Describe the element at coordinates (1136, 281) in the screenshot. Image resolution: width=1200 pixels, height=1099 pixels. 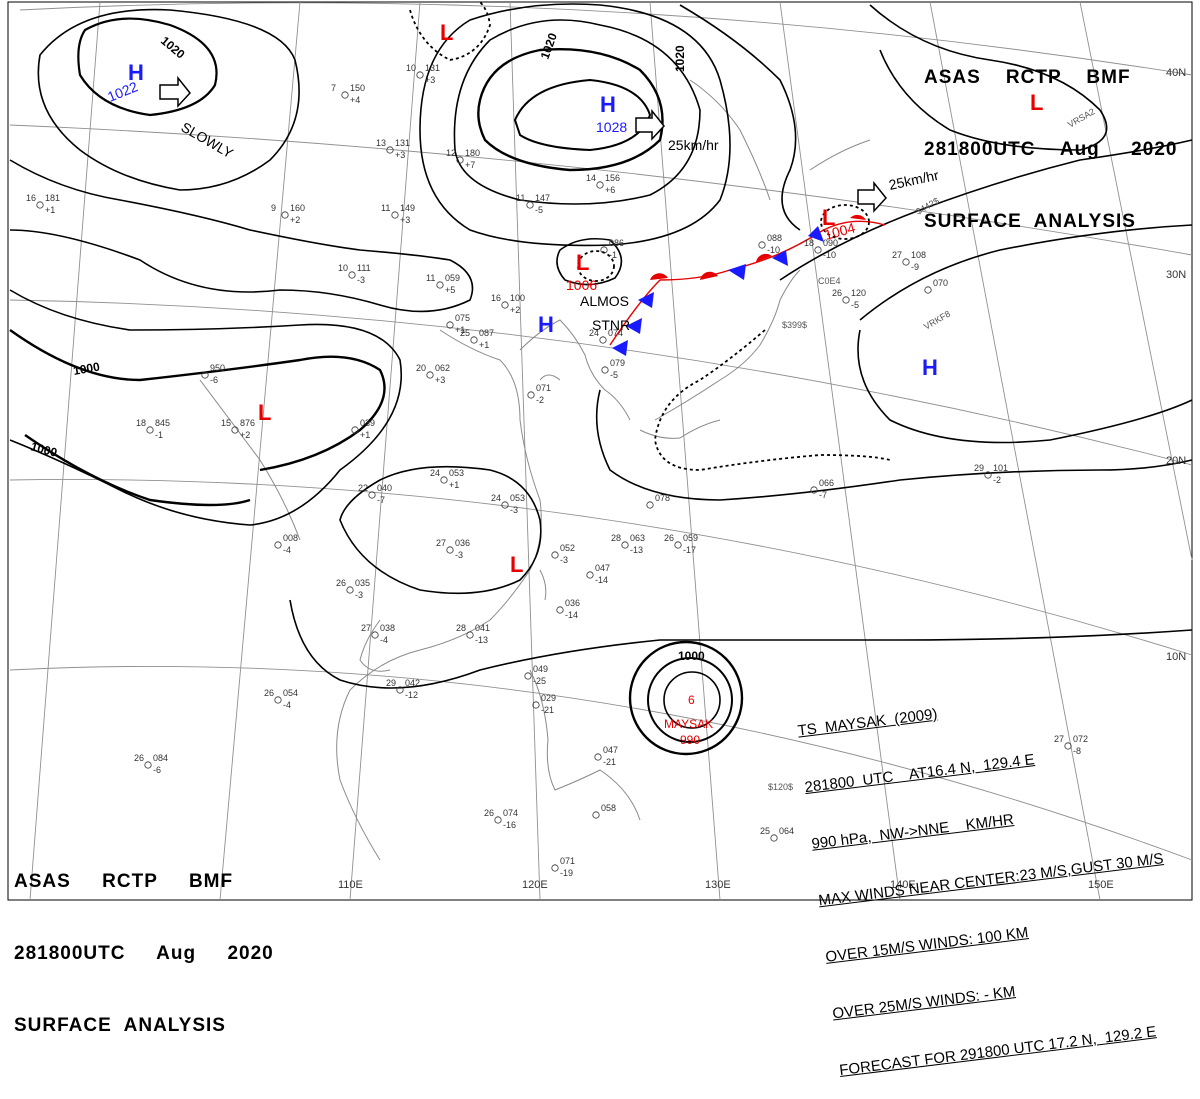
I see `lon-line-160e` at that location.